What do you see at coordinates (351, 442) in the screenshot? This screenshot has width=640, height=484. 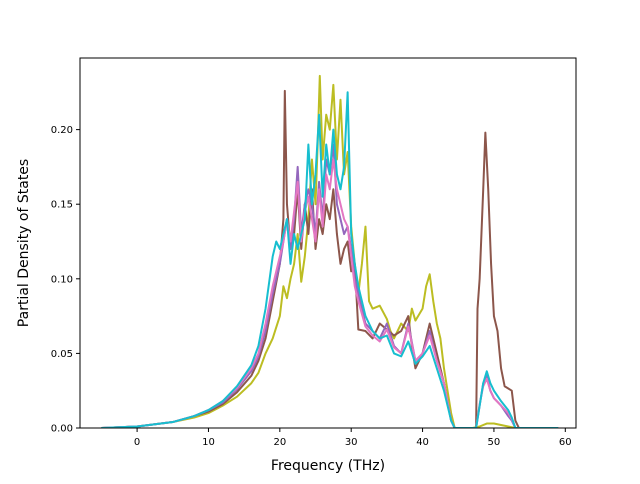 I see `x-tick-label: 30` at bounding box center [351, 442].